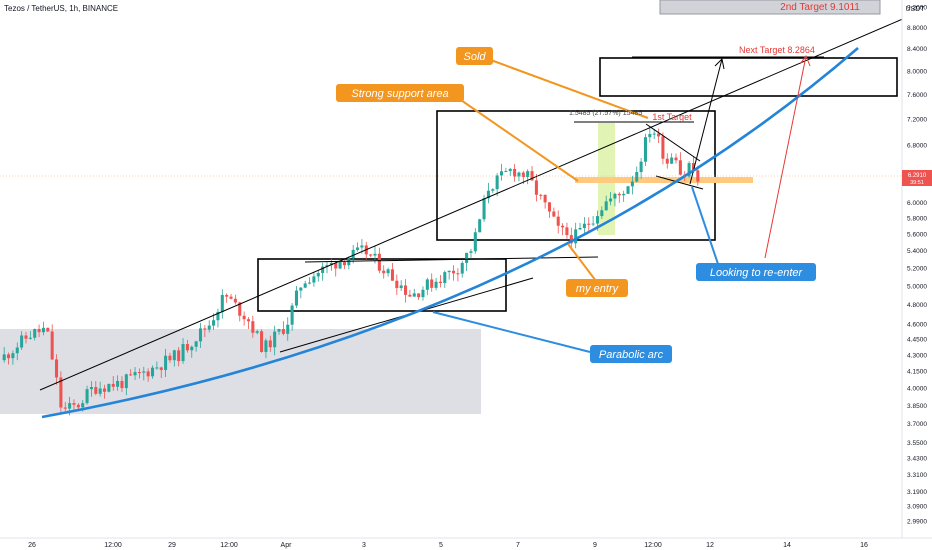  I want to click on y-tick-label: 4.6000, so click(917, 324).